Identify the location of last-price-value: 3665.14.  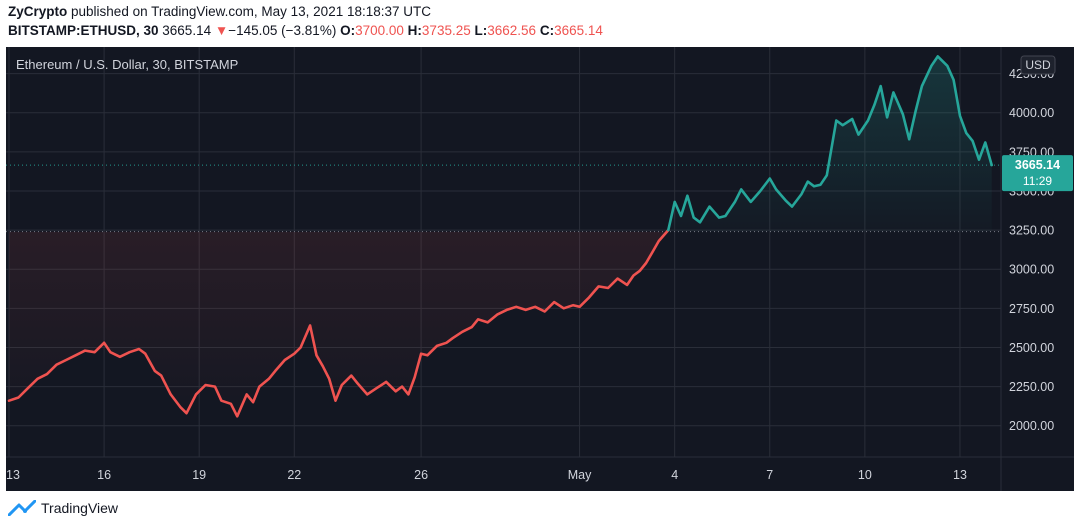
(1037, 165).